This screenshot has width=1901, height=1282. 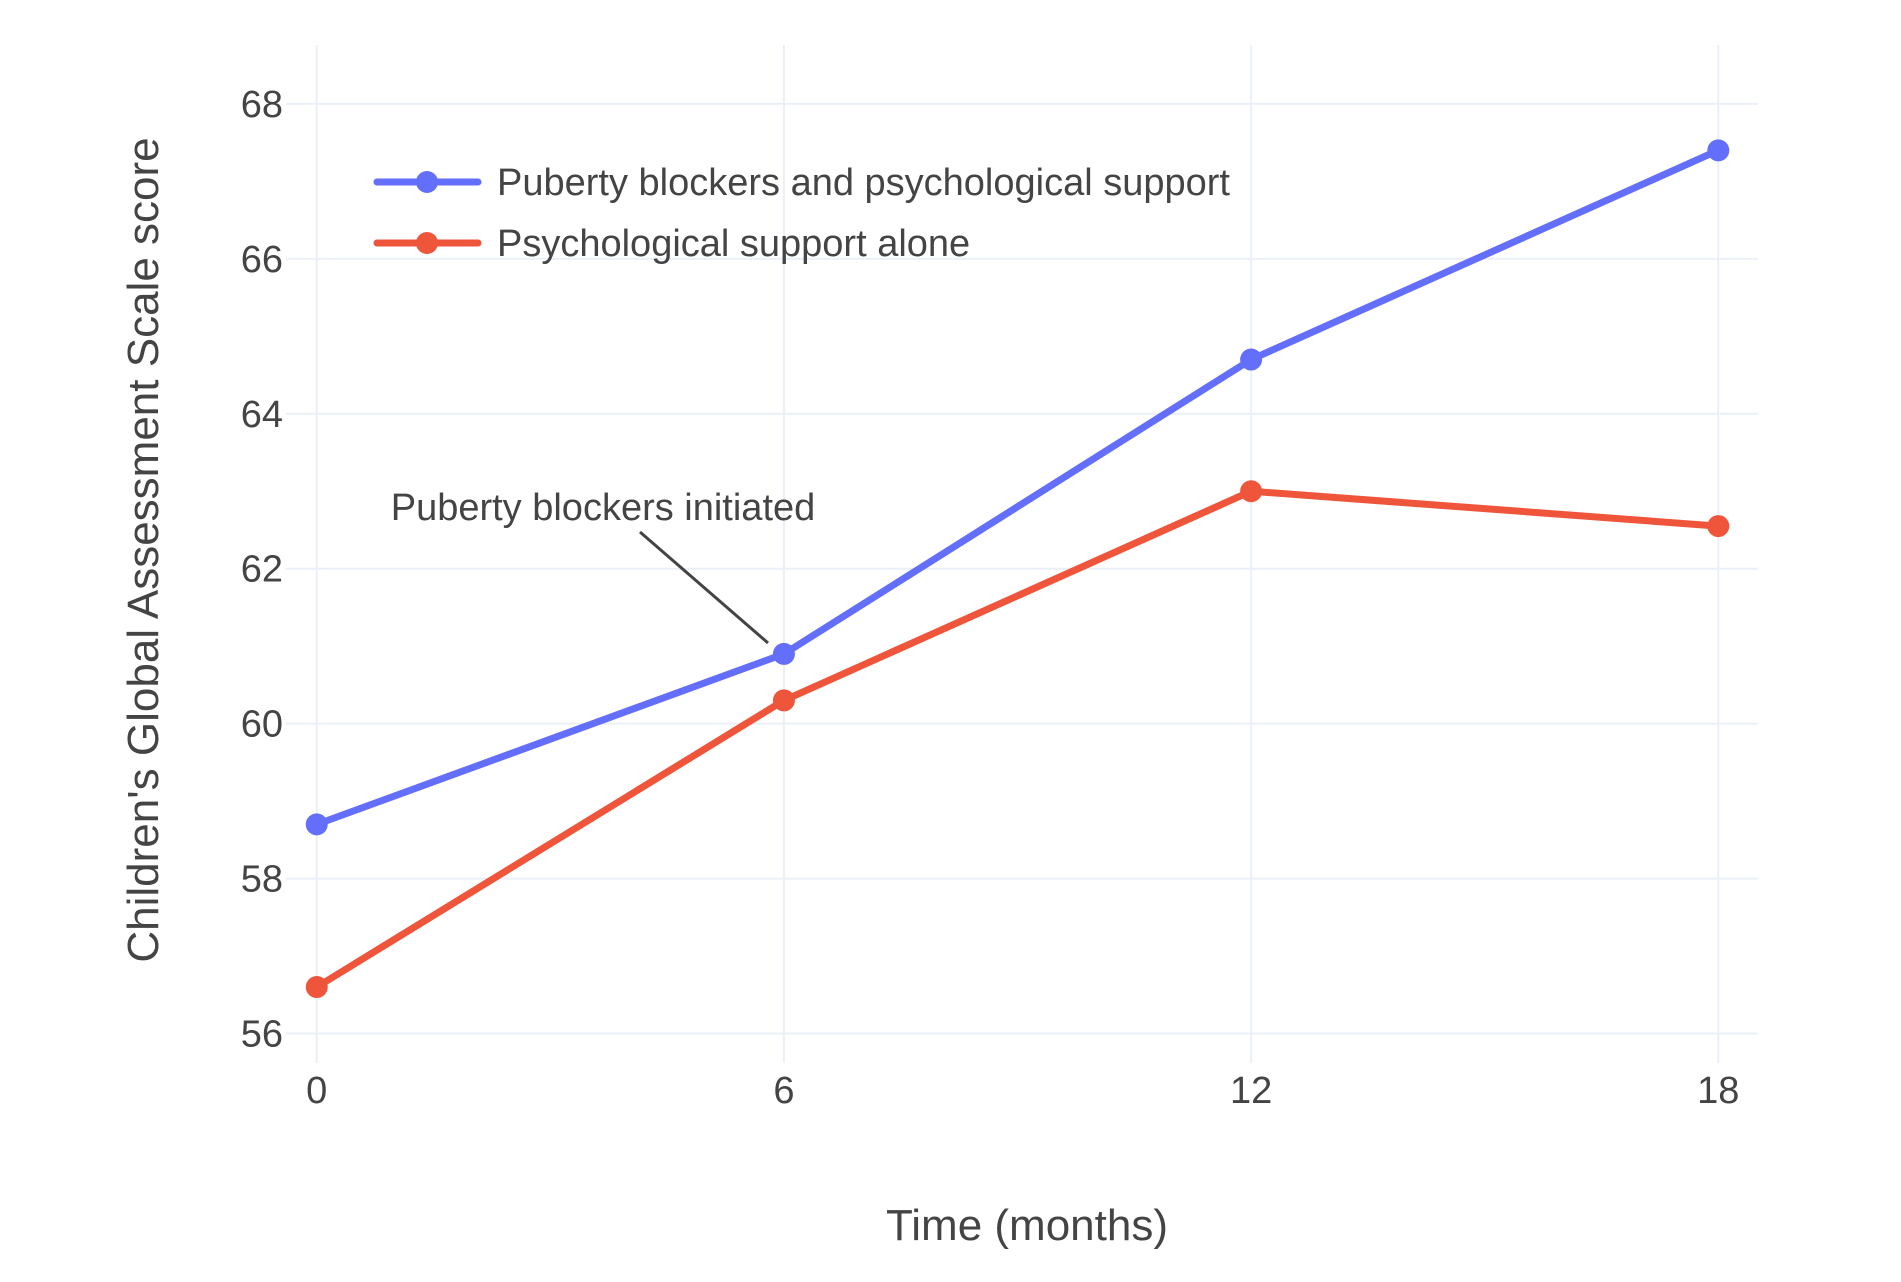 I want to click on x-tick-label: 6, so click(x=783, y=1091).